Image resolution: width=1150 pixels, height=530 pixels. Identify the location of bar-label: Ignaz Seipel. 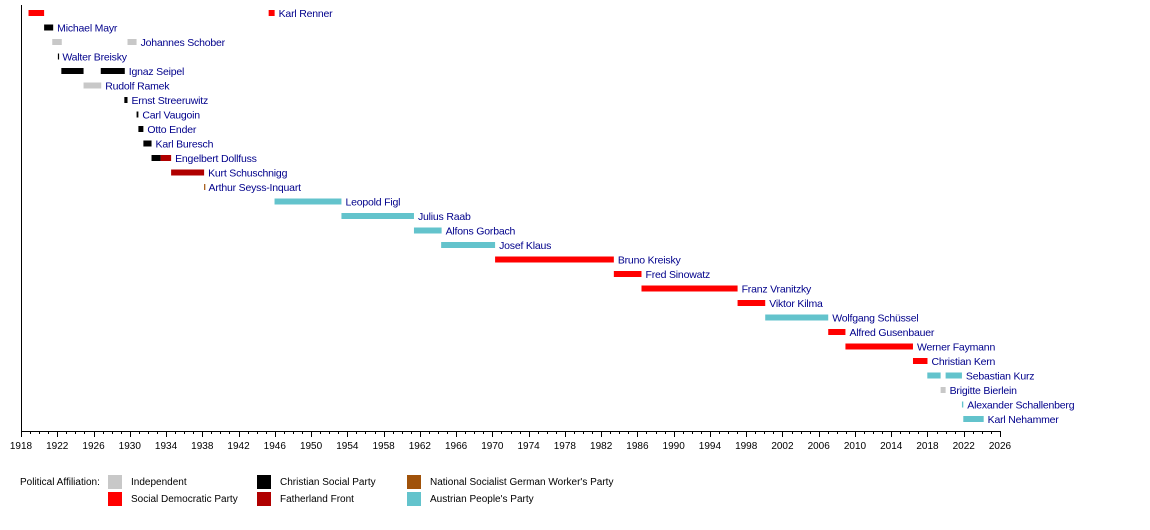
(156, 72).